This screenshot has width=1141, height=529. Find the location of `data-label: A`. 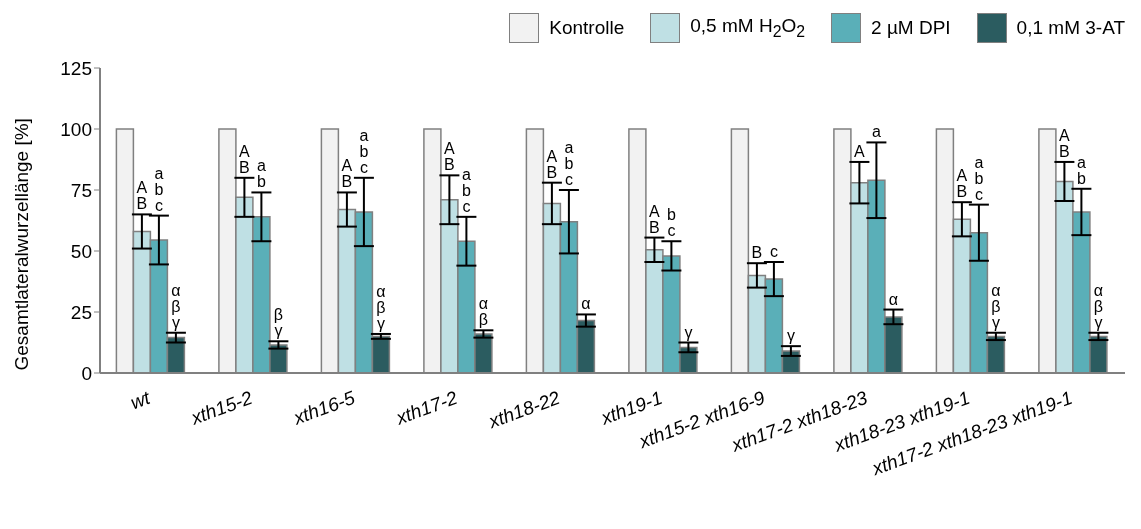

data-label: A is located at coordinates (860, 151).